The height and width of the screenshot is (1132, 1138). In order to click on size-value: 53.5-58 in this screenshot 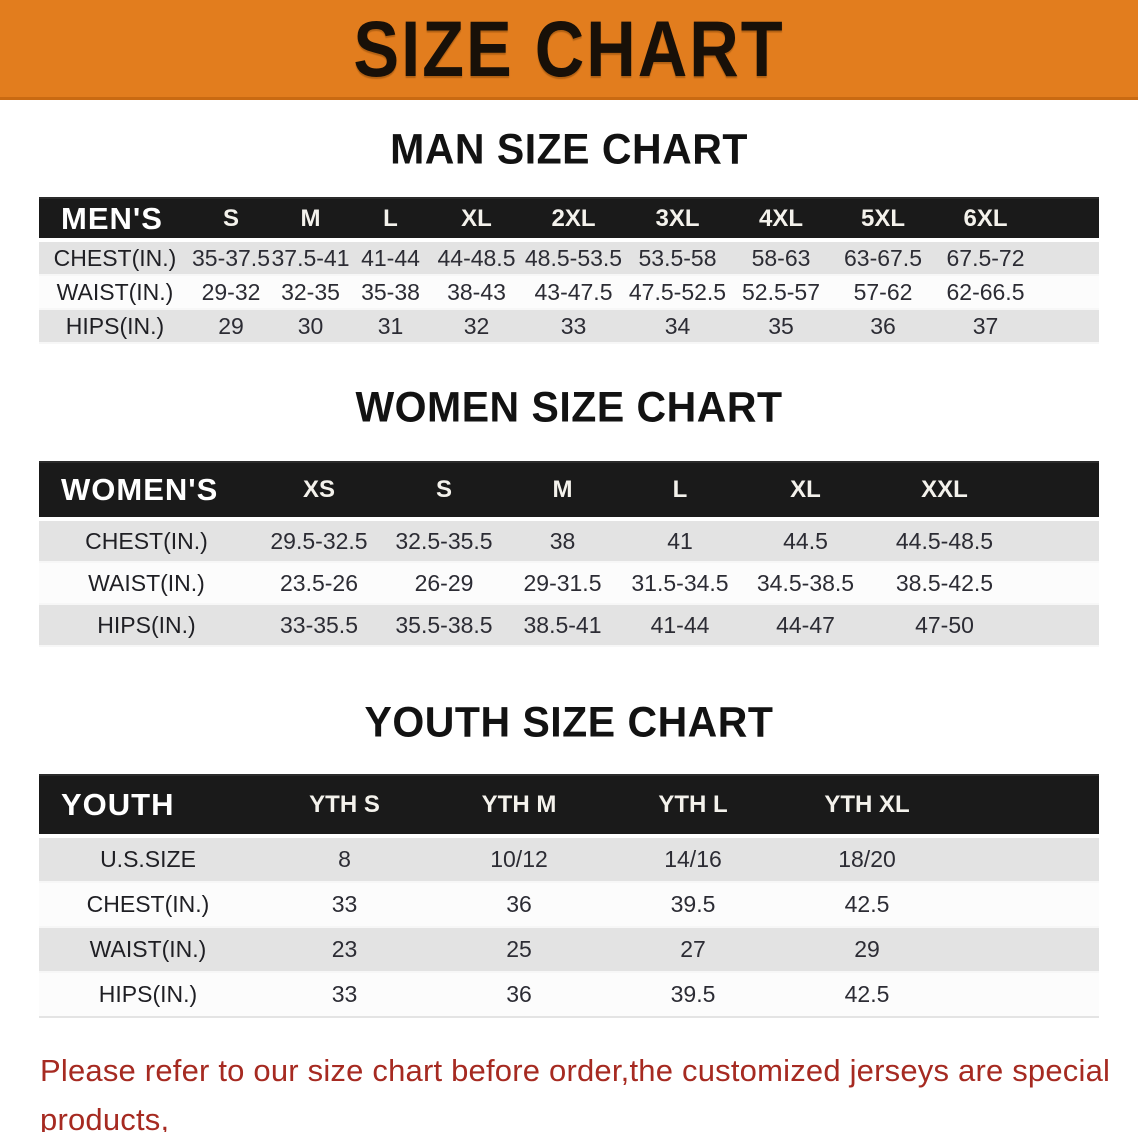, I will do `click(677, 259)`.